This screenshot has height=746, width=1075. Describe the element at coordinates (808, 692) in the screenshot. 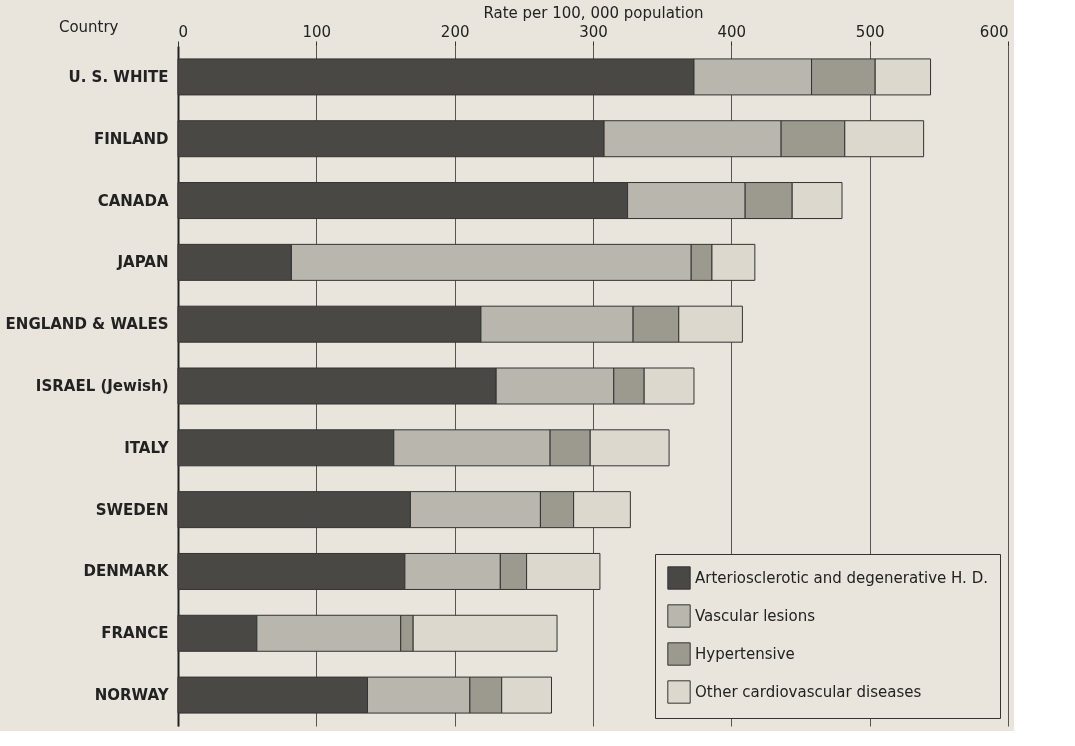

I see `legend-label: Other cardiovascular diseases` at that location.